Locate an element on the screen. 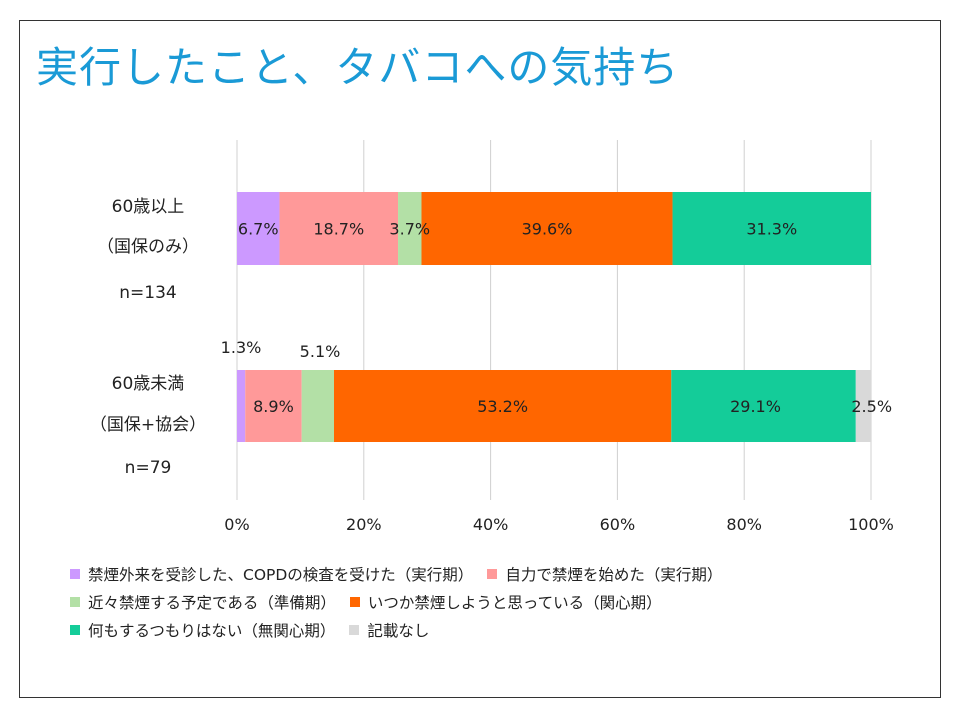 The image size is (960, 720). category-label: （国保のみ） is located at coordinates (148, 247).